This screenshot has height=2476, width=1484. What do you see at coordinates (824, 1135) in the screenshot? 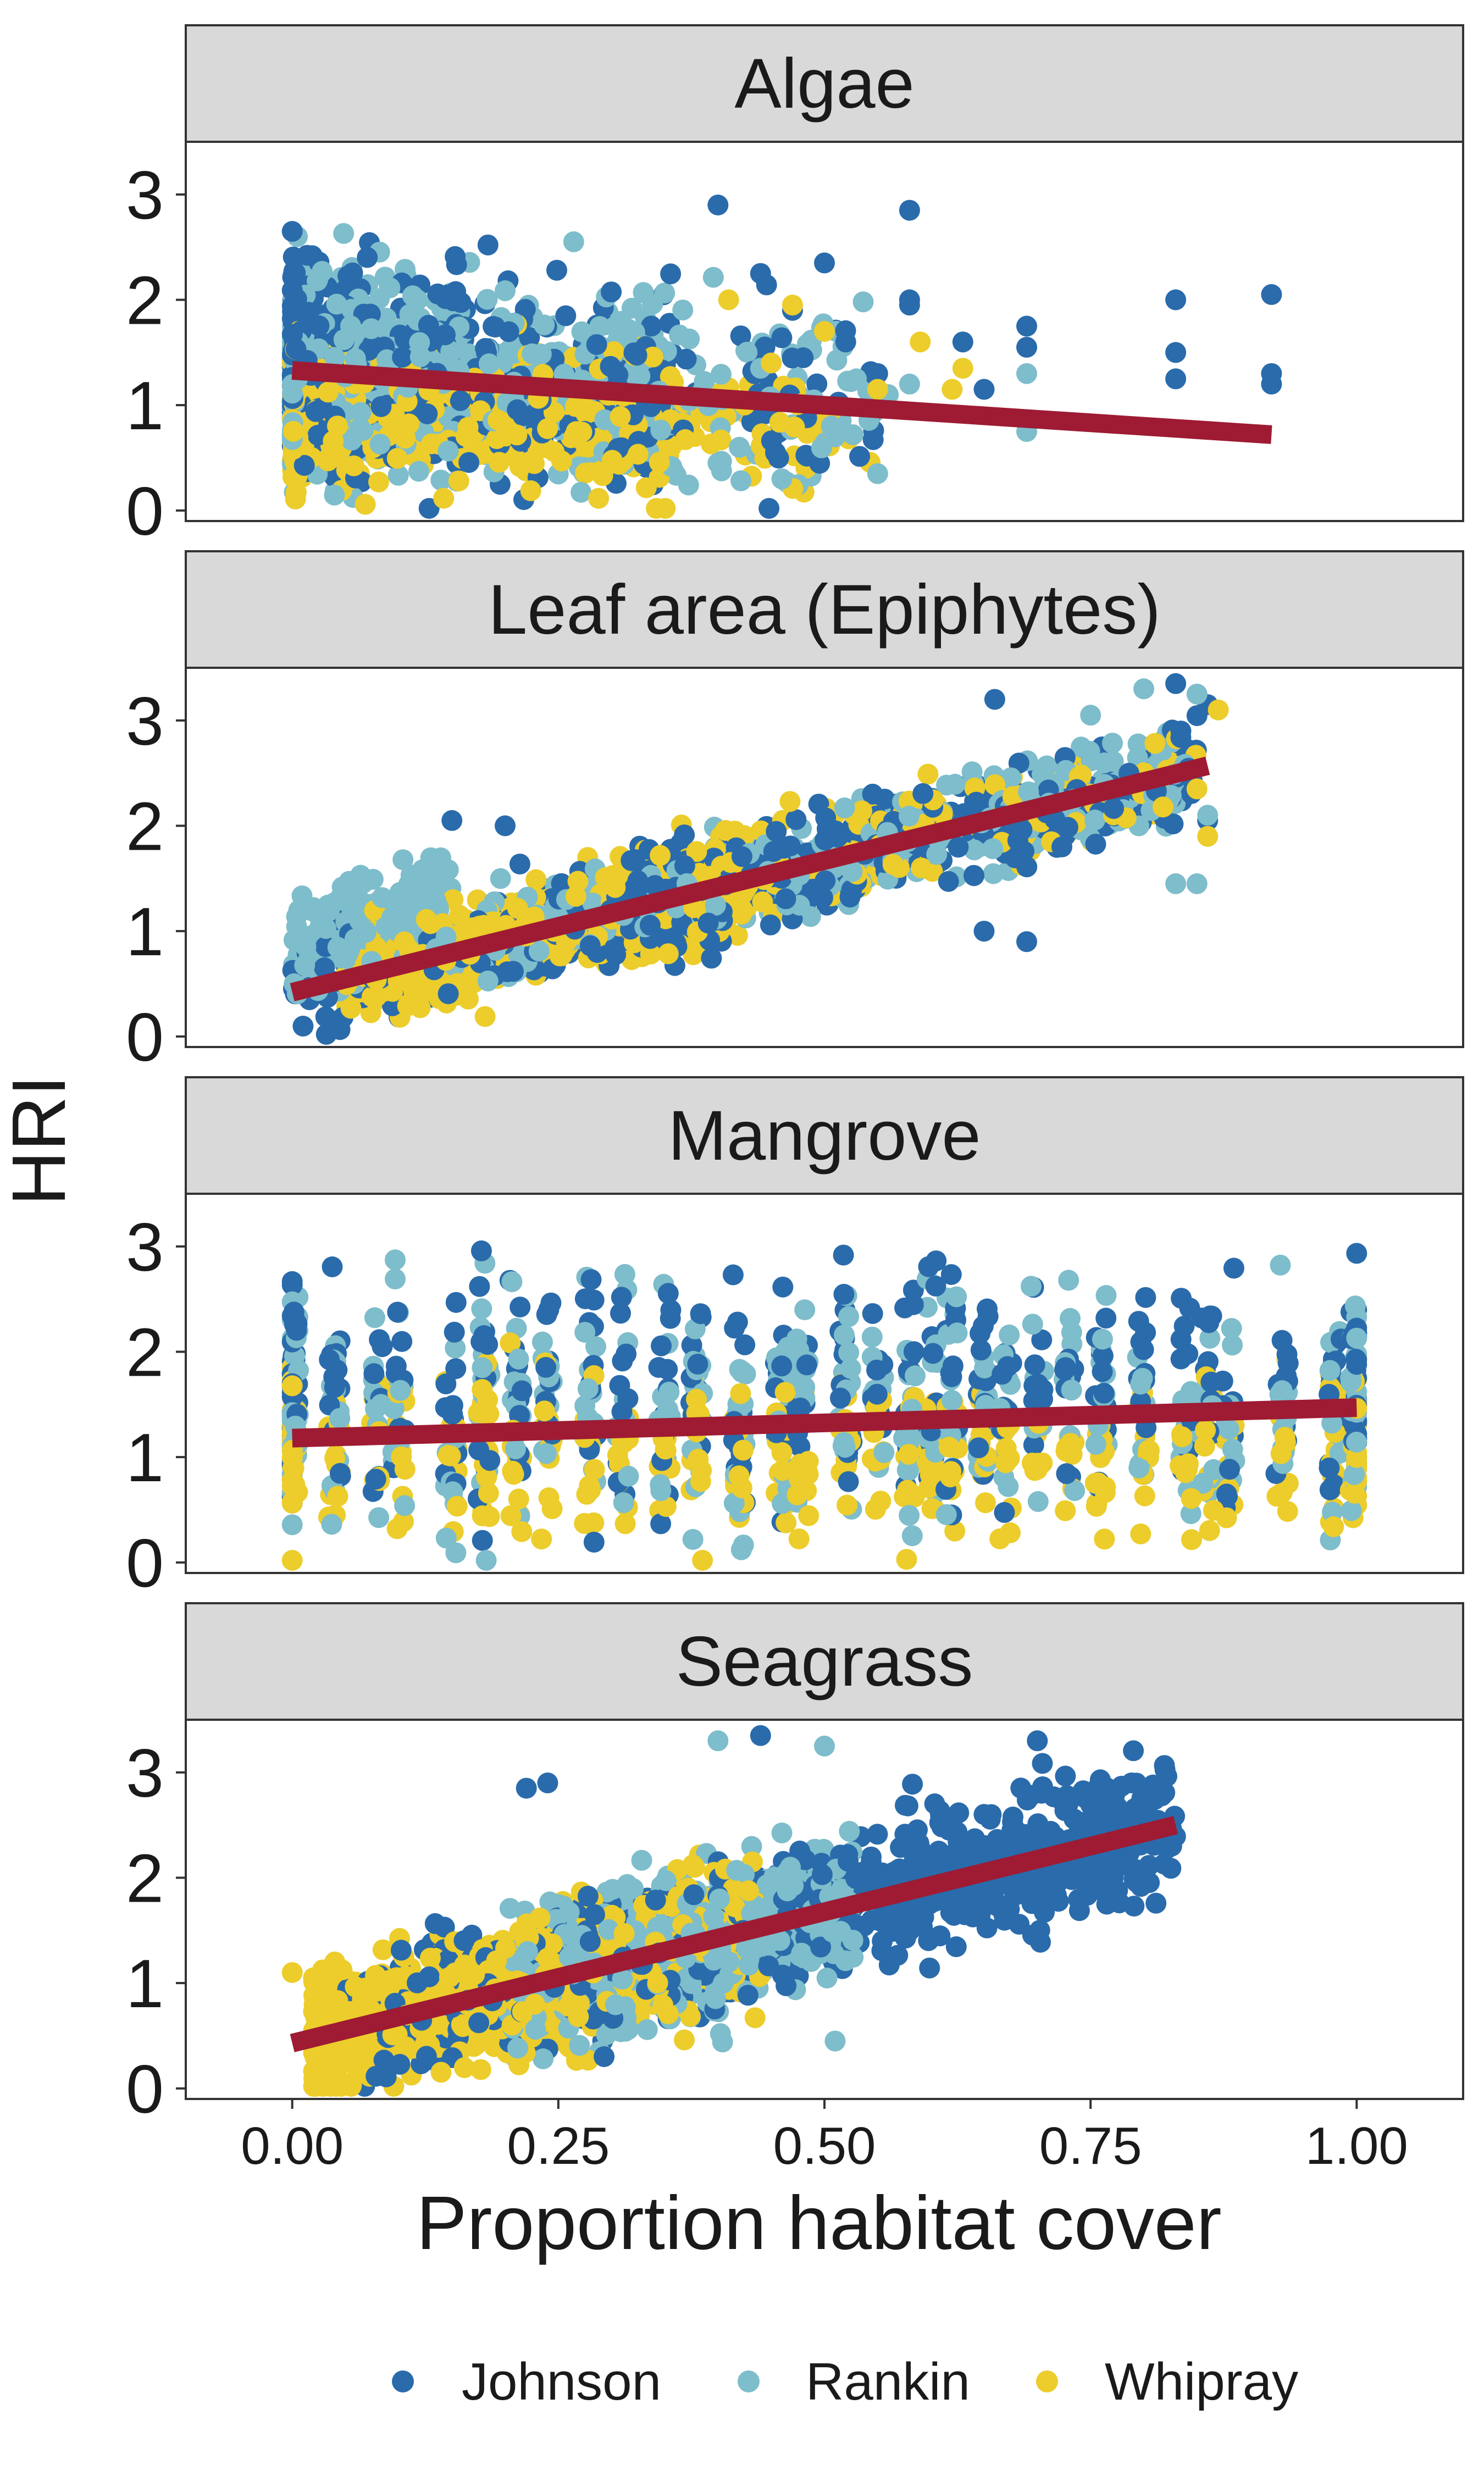
I see `facet-title-mangrove: Mangrove` at bounding box center [824, 1135].